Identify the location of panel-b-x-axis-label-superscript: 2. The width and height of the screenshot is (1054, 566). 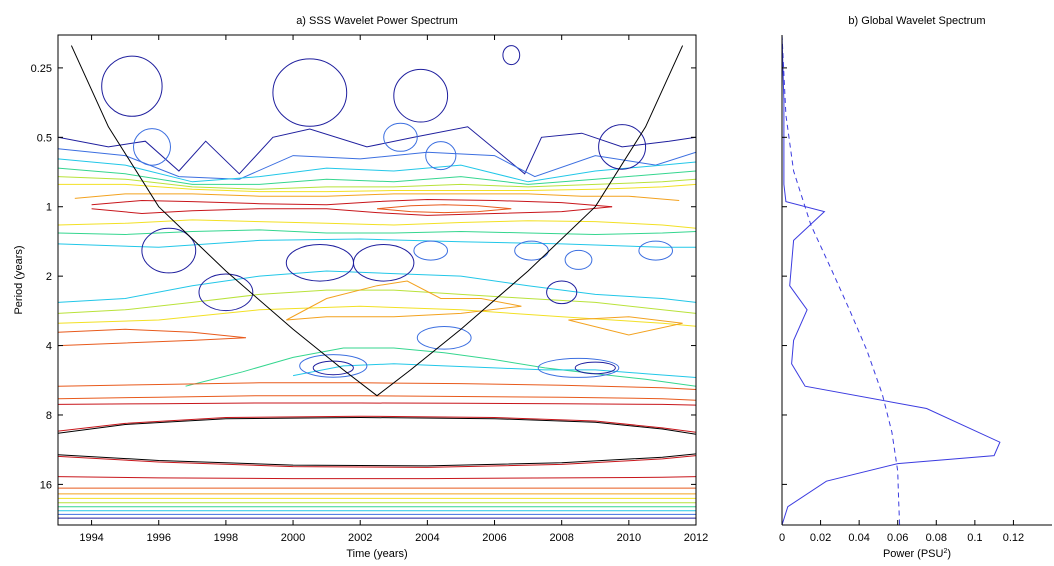
(945, 551).